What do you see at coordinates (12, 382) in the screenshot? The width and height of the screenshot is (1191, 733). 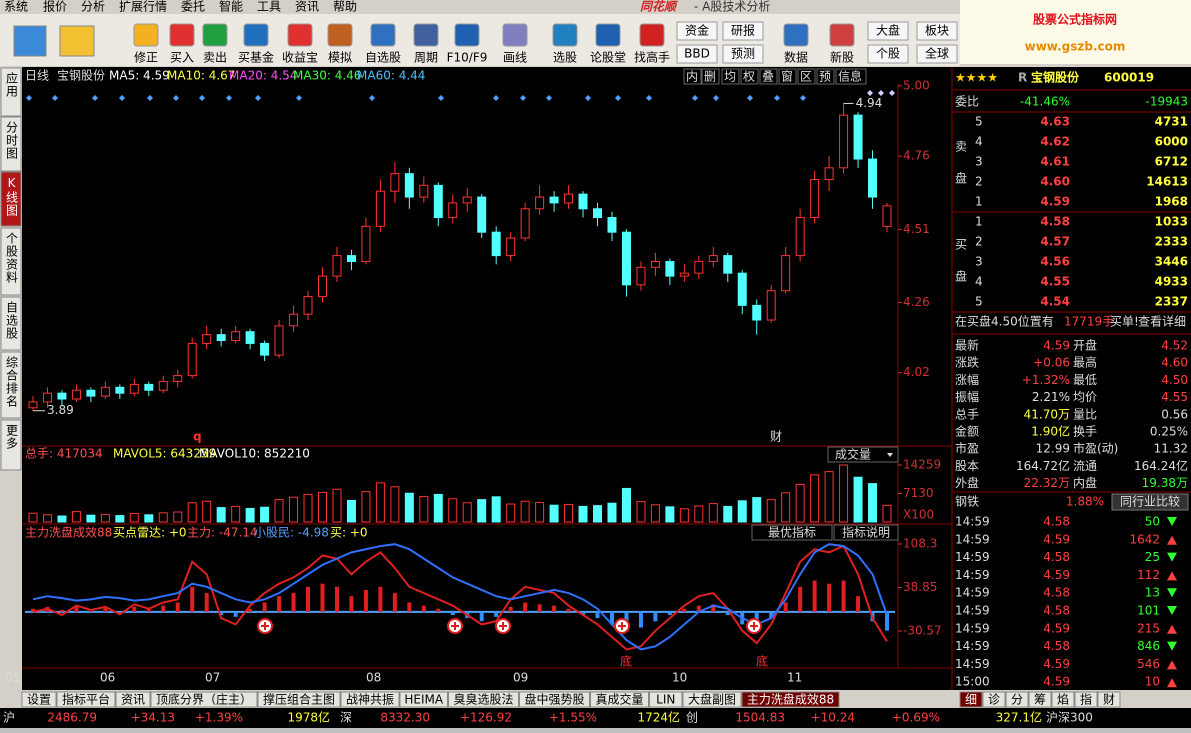 I see `sidebar-tab-label: 综合排名` at bounding box center [12, 382].